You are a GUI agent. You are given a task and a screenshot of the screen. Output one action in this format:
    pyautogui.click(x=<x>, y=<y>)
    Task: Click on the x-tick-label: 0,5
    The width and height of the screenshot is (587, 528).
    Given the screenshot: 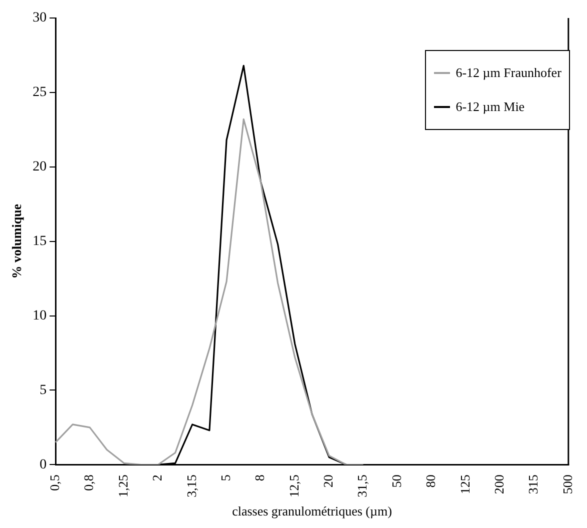 What is the action you would take?
    pyautogui.click(x=54, y=482)
    